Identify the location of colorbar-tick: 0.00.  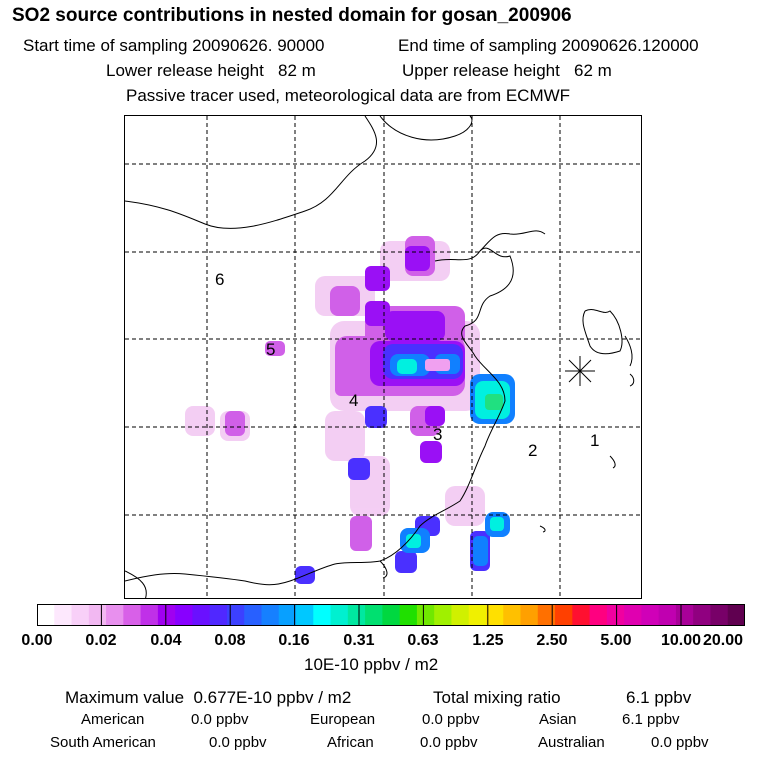
(37, 640).